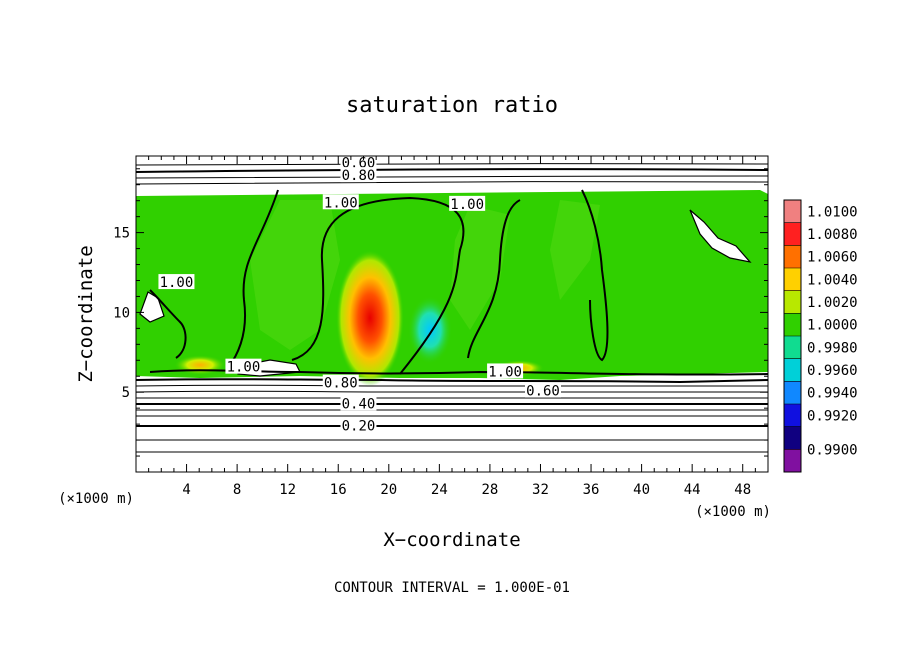  I want to click on chart-title: saturation ratio, so click(452, 105).